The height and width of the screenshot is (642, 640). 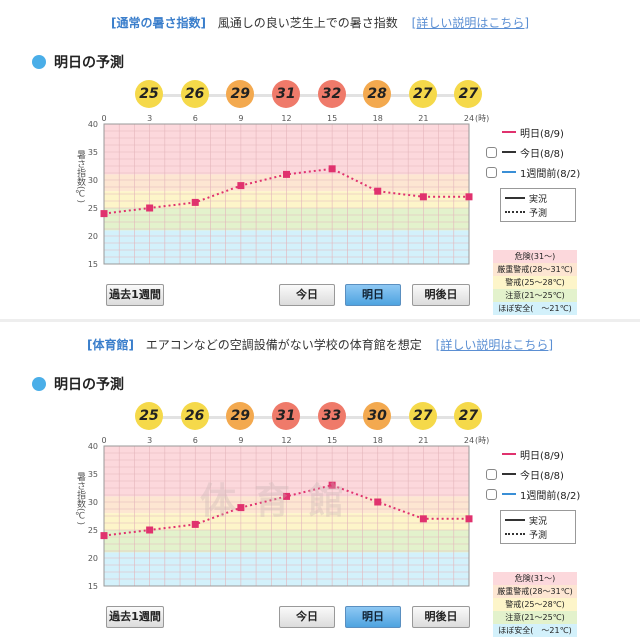 I want to click on level-warning: 警戒(25～28℃), so click(x=535, y=604).